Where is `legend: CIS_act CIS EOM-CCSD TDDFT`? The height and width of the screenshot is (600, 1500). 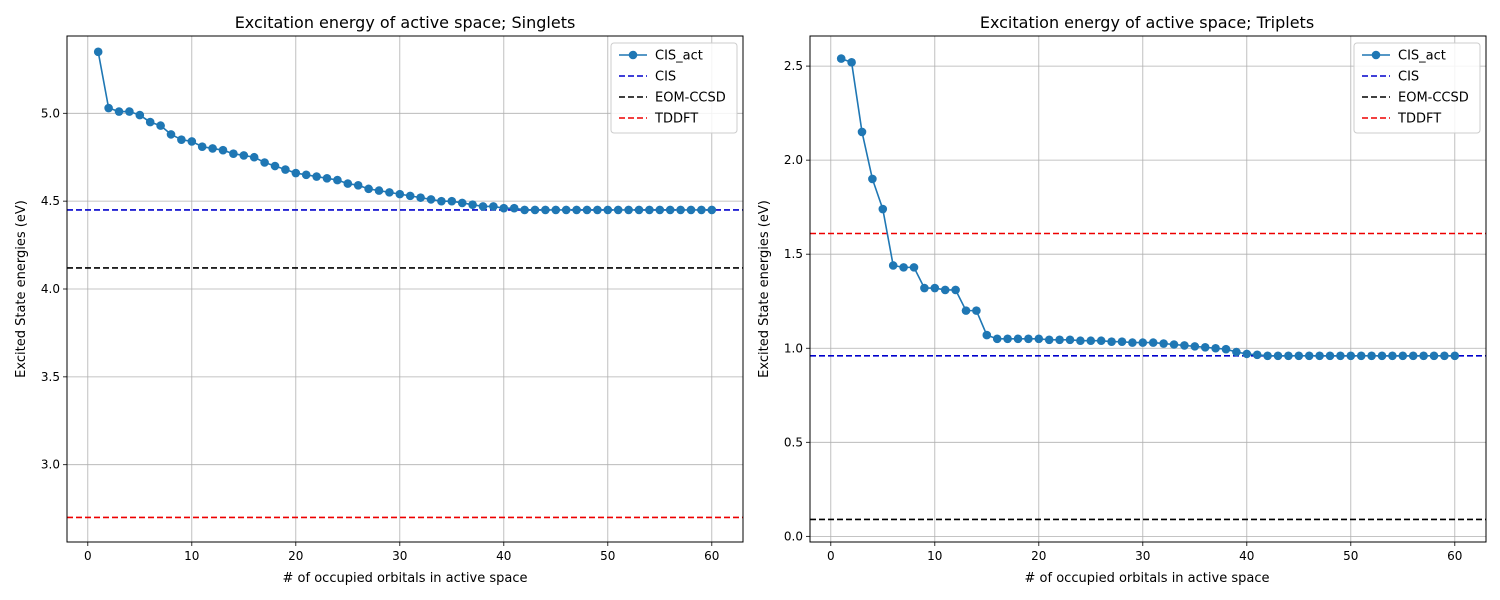 legend: CIS_act CIS EOM-CCSD TDDFT is located at coordinates (1417, 88).